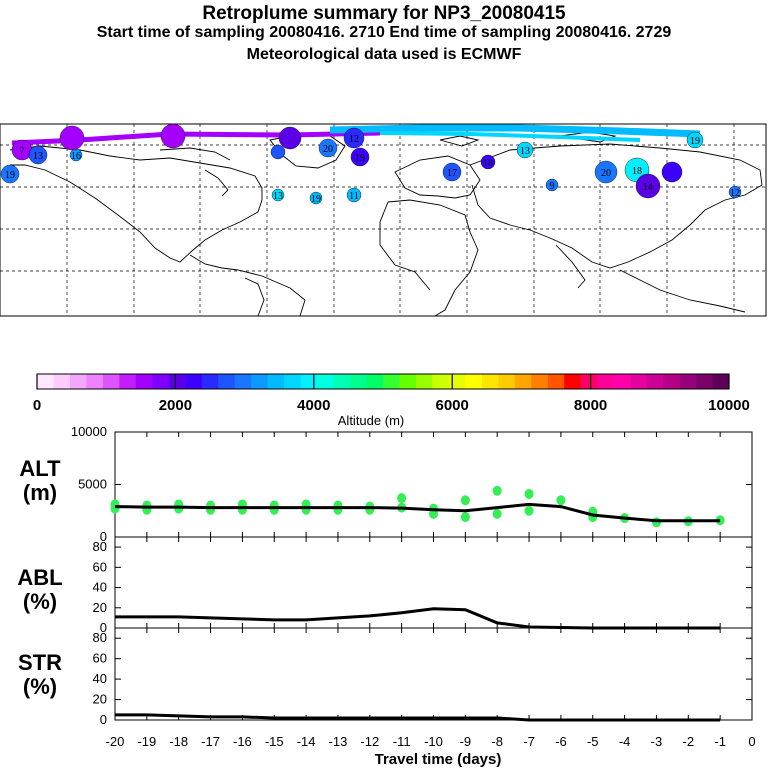 Image resolution: width=768 pixels, height=768 pixels. Describe the element at coordinates (274, 741) in the screenshot. I see `x-tick-label: -15` at that location.